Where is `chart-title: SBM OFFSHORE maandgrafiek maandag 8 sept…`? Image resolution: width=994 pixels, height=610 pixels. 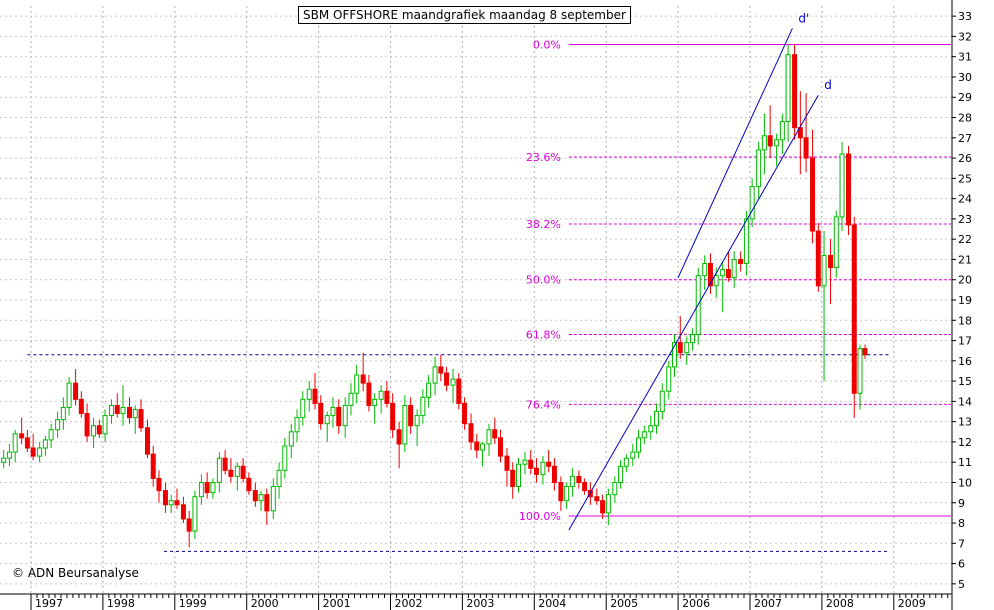 chart-title: SBM OFFSHORE maandgrafiek maandag 8 sept… is located at coordinates (464, 15).